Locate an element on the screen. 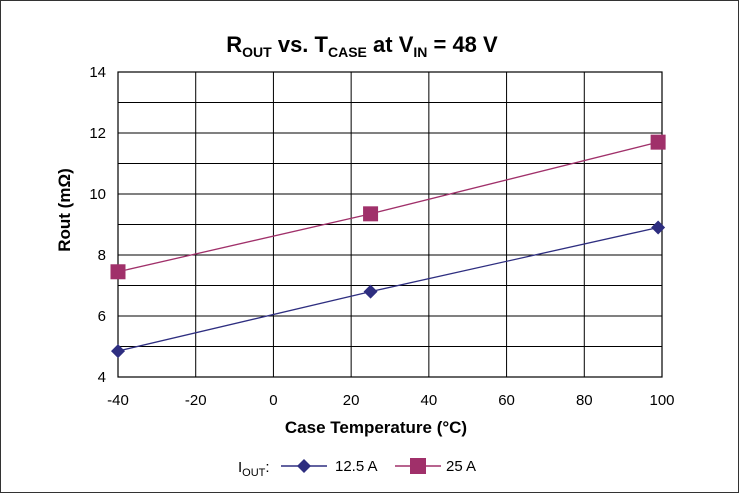 The width and height of the screenshot is (739, 493). y-tick-label: 10 is located at coordinates (97, 194).